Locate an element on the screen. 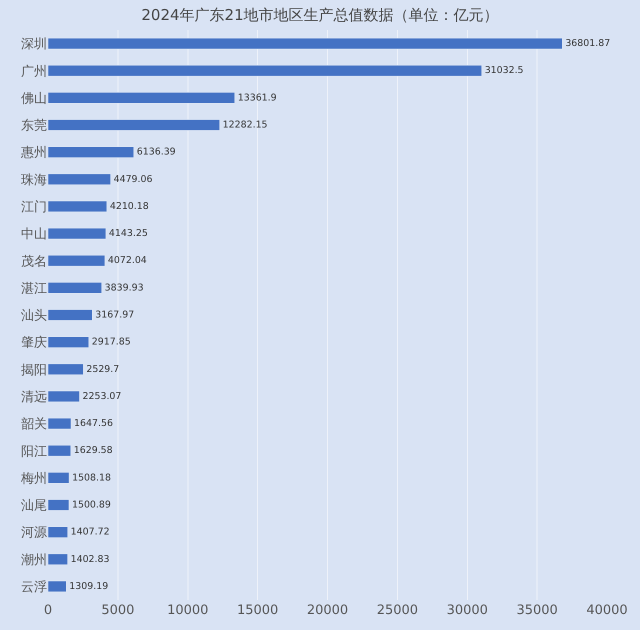 The height and width of the screenshot is (630, 640). data-label: 4210.18 is located at coordinates (129, 206).